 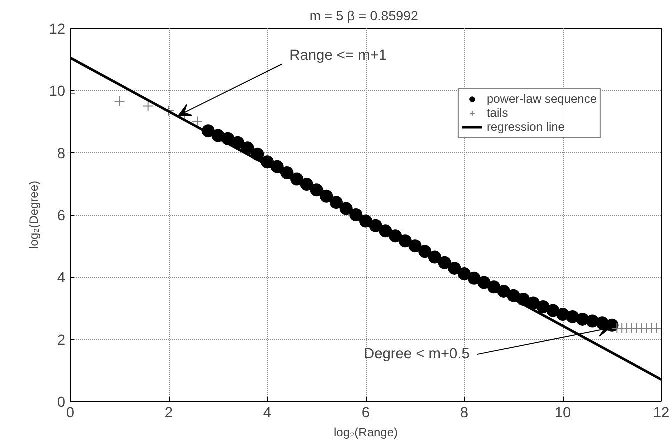 What do you see at coordinates (563, 414) in the screenshot?
I see `x-tick-label: 10` at bounding box center [563, 414].